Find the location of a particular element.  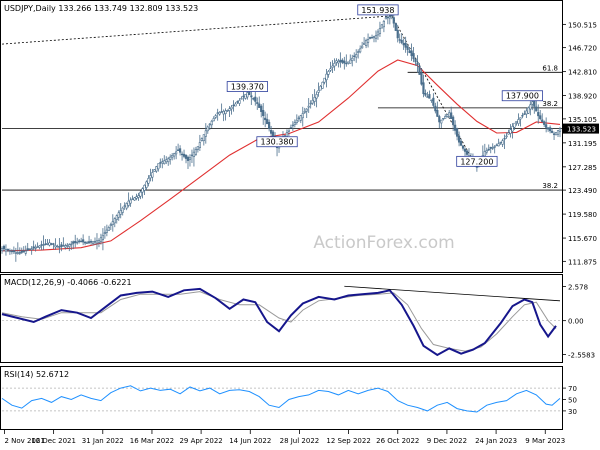

last-price-tag is located at coordinates (581, 128).